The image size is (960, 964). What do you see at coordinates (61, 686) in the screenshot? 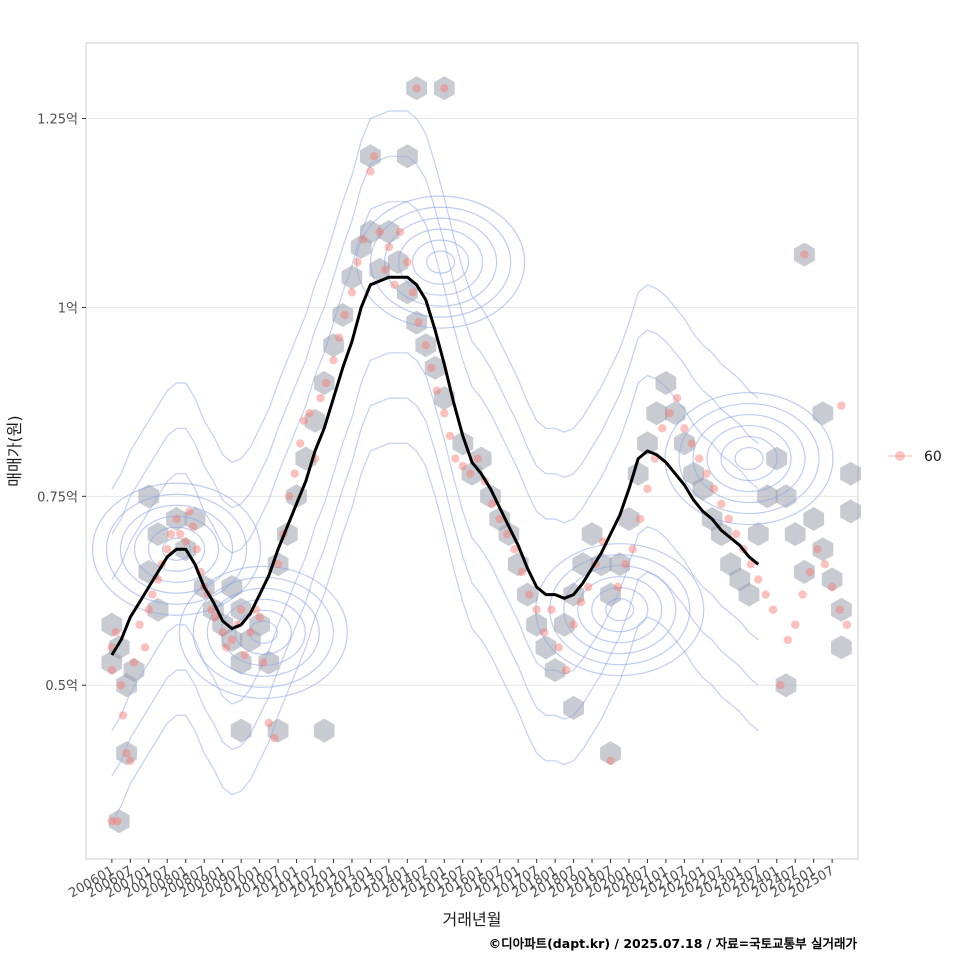
I see `y-tick-label: 0.5억` at bounding box center [61, 686].